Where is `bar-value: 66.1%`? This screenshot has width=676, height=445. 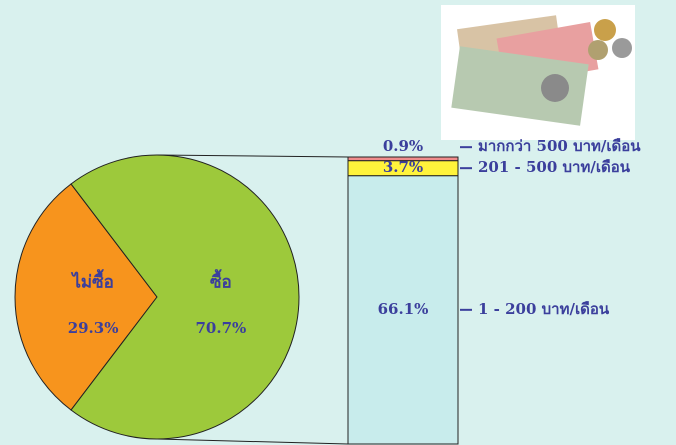 bar-value: 66.1% is located at coordinates (403, 309).